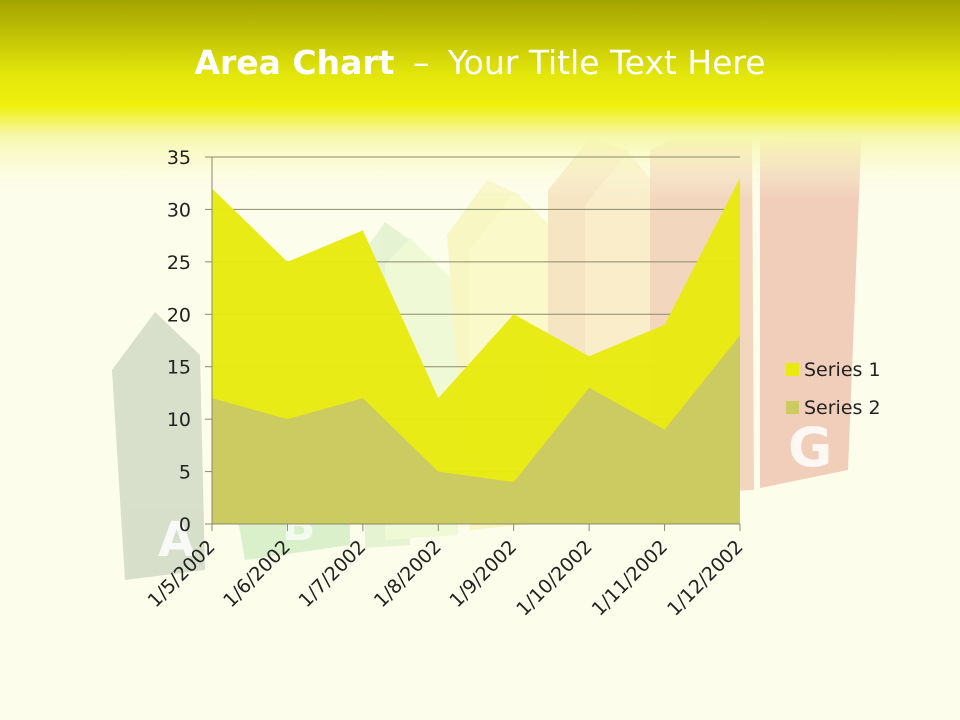 This screenshot has width=960, height=720. Describe the element at coordinates (179, 315) in the screenshot. I see `y-tick-label: 20` at that location.